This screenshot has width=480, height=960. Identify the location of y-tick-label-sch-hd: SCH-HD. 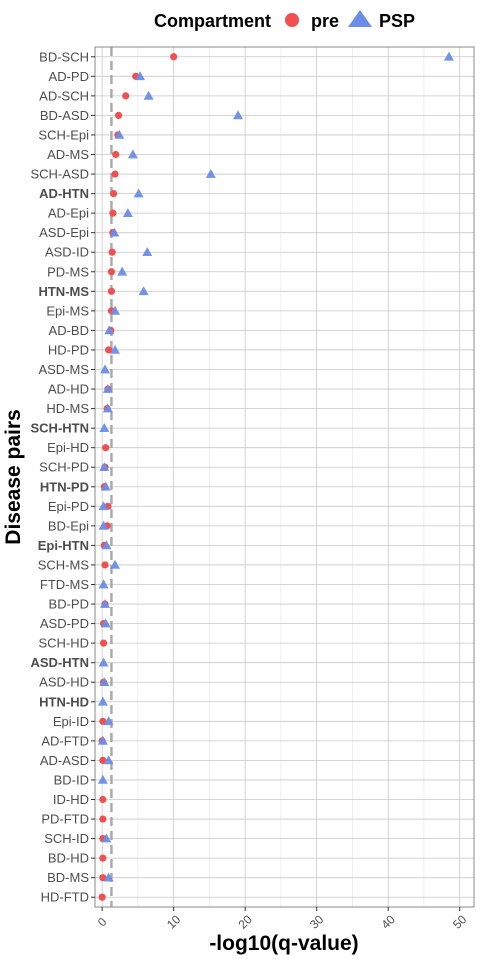
(63, 643).